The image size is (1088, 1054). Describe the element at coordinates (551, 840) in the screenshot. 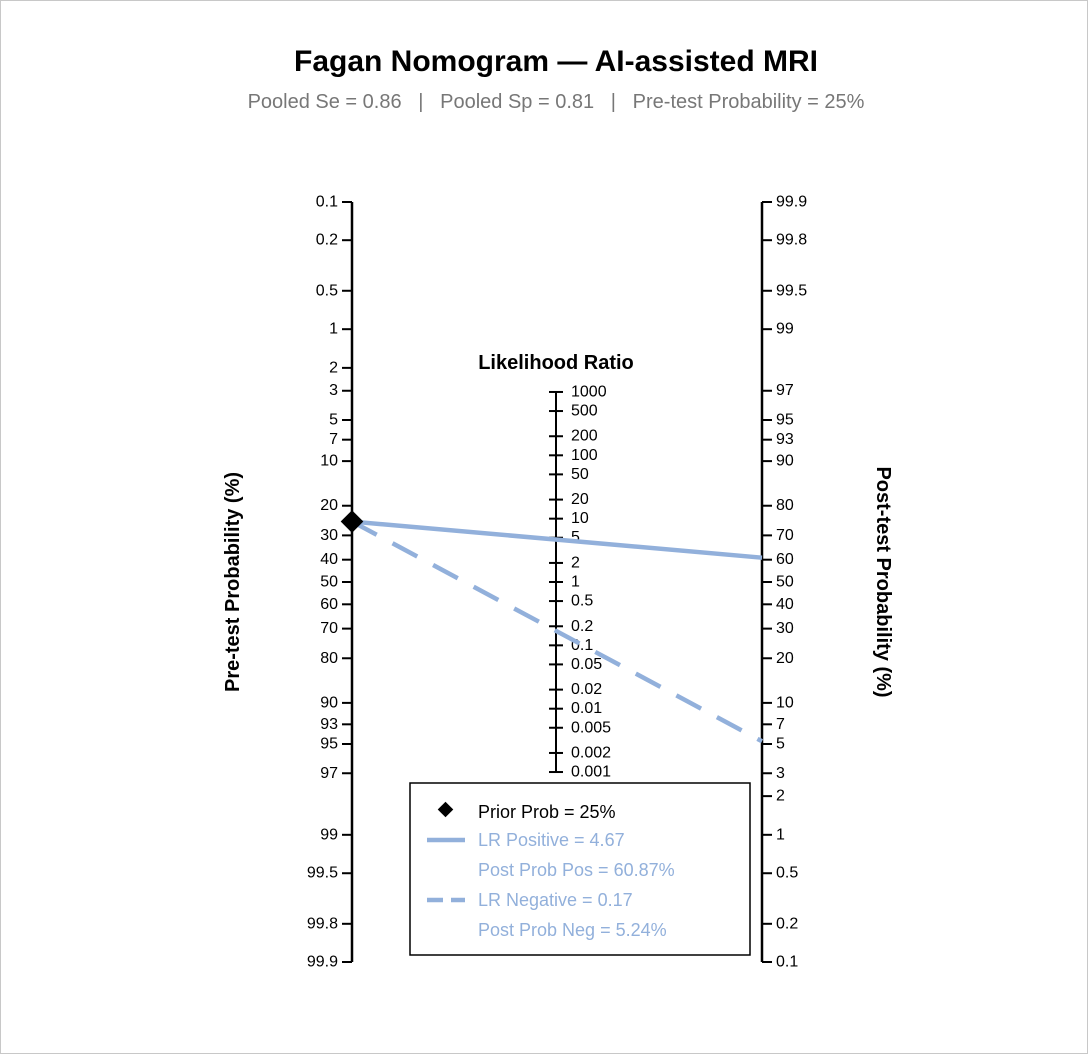

I see `legend-lr-positive-label: LR Positive = 4.67` at that location.